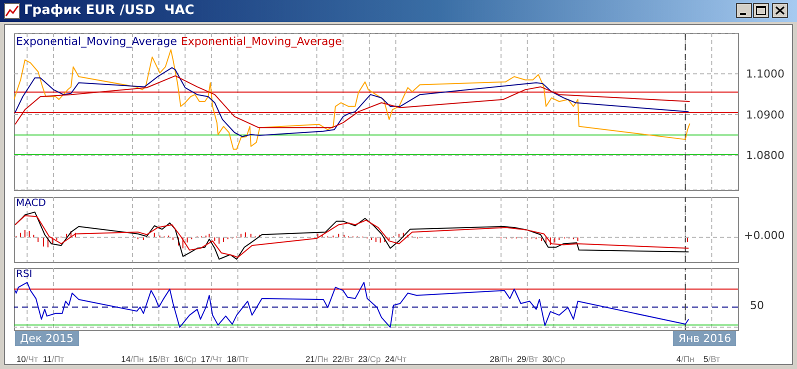 This screenshot has width=797, height=369. Describe the element at coordinates (53, 359) in the screenshot. I see `x-tick-label: 11/Пт` at that location.